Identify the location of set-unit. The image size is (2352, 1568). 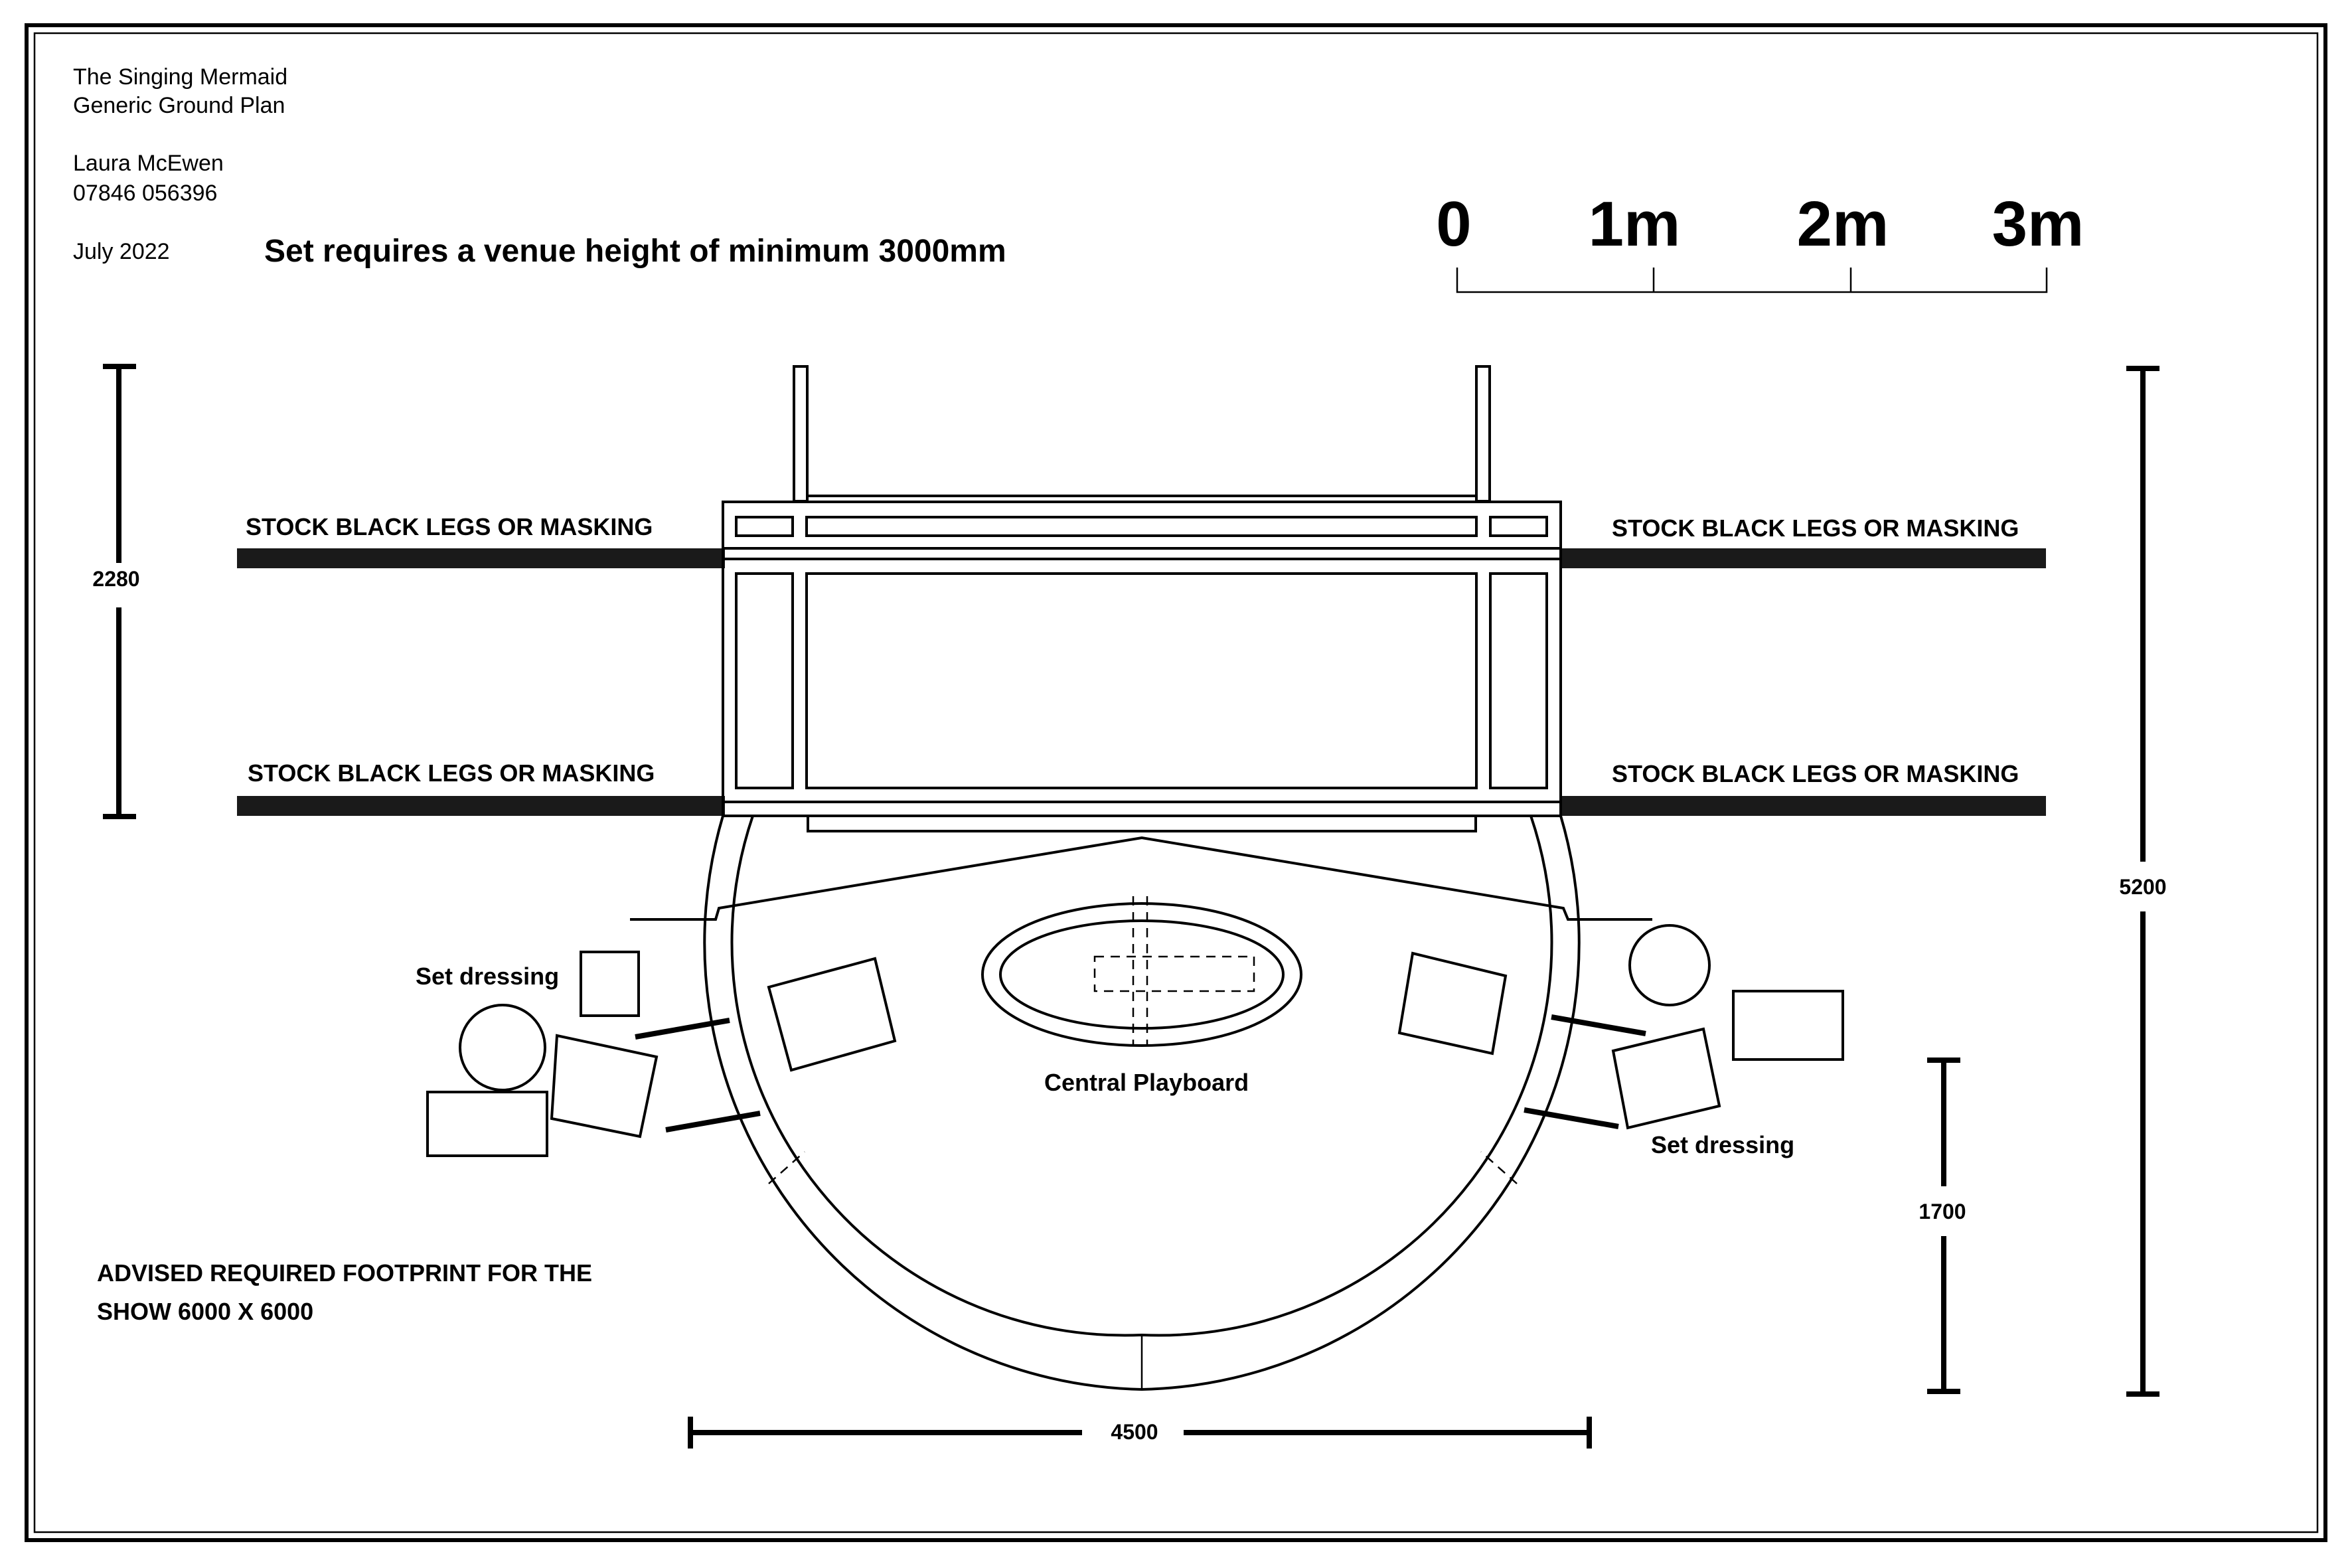
(1142, 598).